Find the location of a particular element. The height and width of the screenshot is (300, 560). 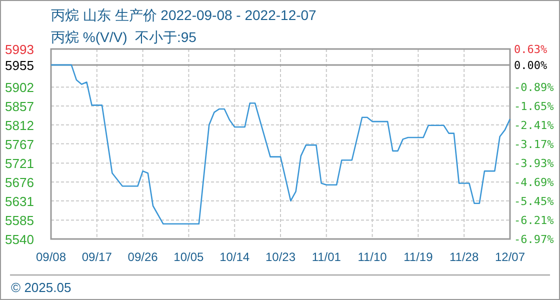

ytick: 5631 is located at coordinates (19, 201).